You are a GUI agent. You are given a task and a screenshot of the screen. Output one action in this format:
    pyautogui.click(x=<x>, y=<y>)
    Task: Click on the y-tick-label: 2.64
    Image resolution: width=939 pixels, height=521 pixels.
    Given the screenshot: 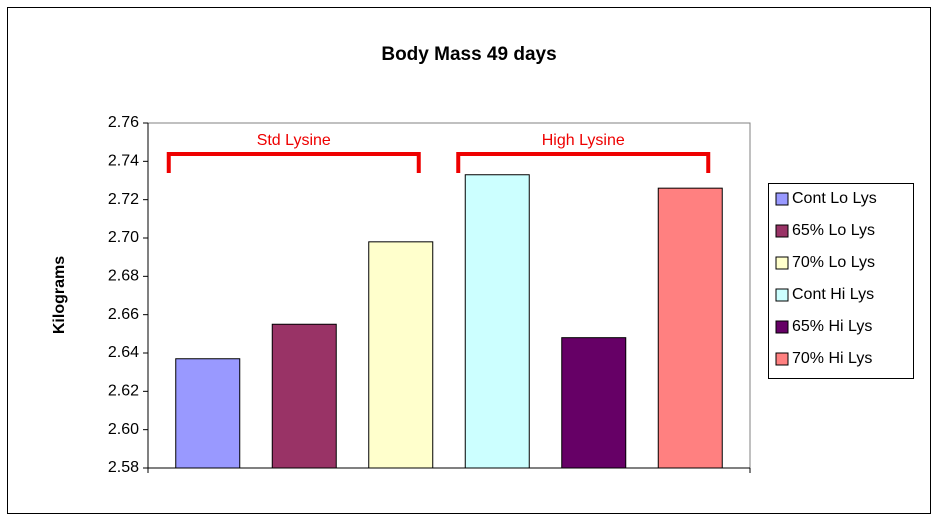 What is the action you would take?
    pyautogui.click(x=123, y=352)
    